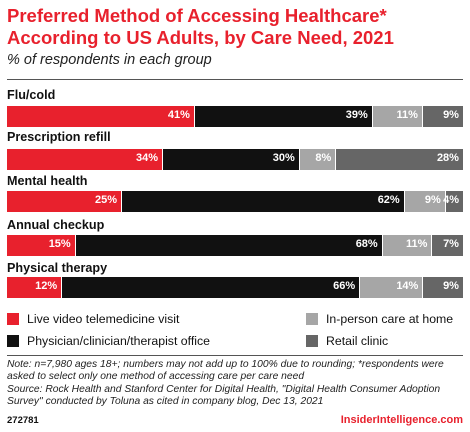 The height and width of the screenshot is (432, 470). What do you see at coordinates (442, 116) in the screenshot?
I see `bar-segment-flu-cold-retail-clinic: 9%` at bounding box center [442, 116].